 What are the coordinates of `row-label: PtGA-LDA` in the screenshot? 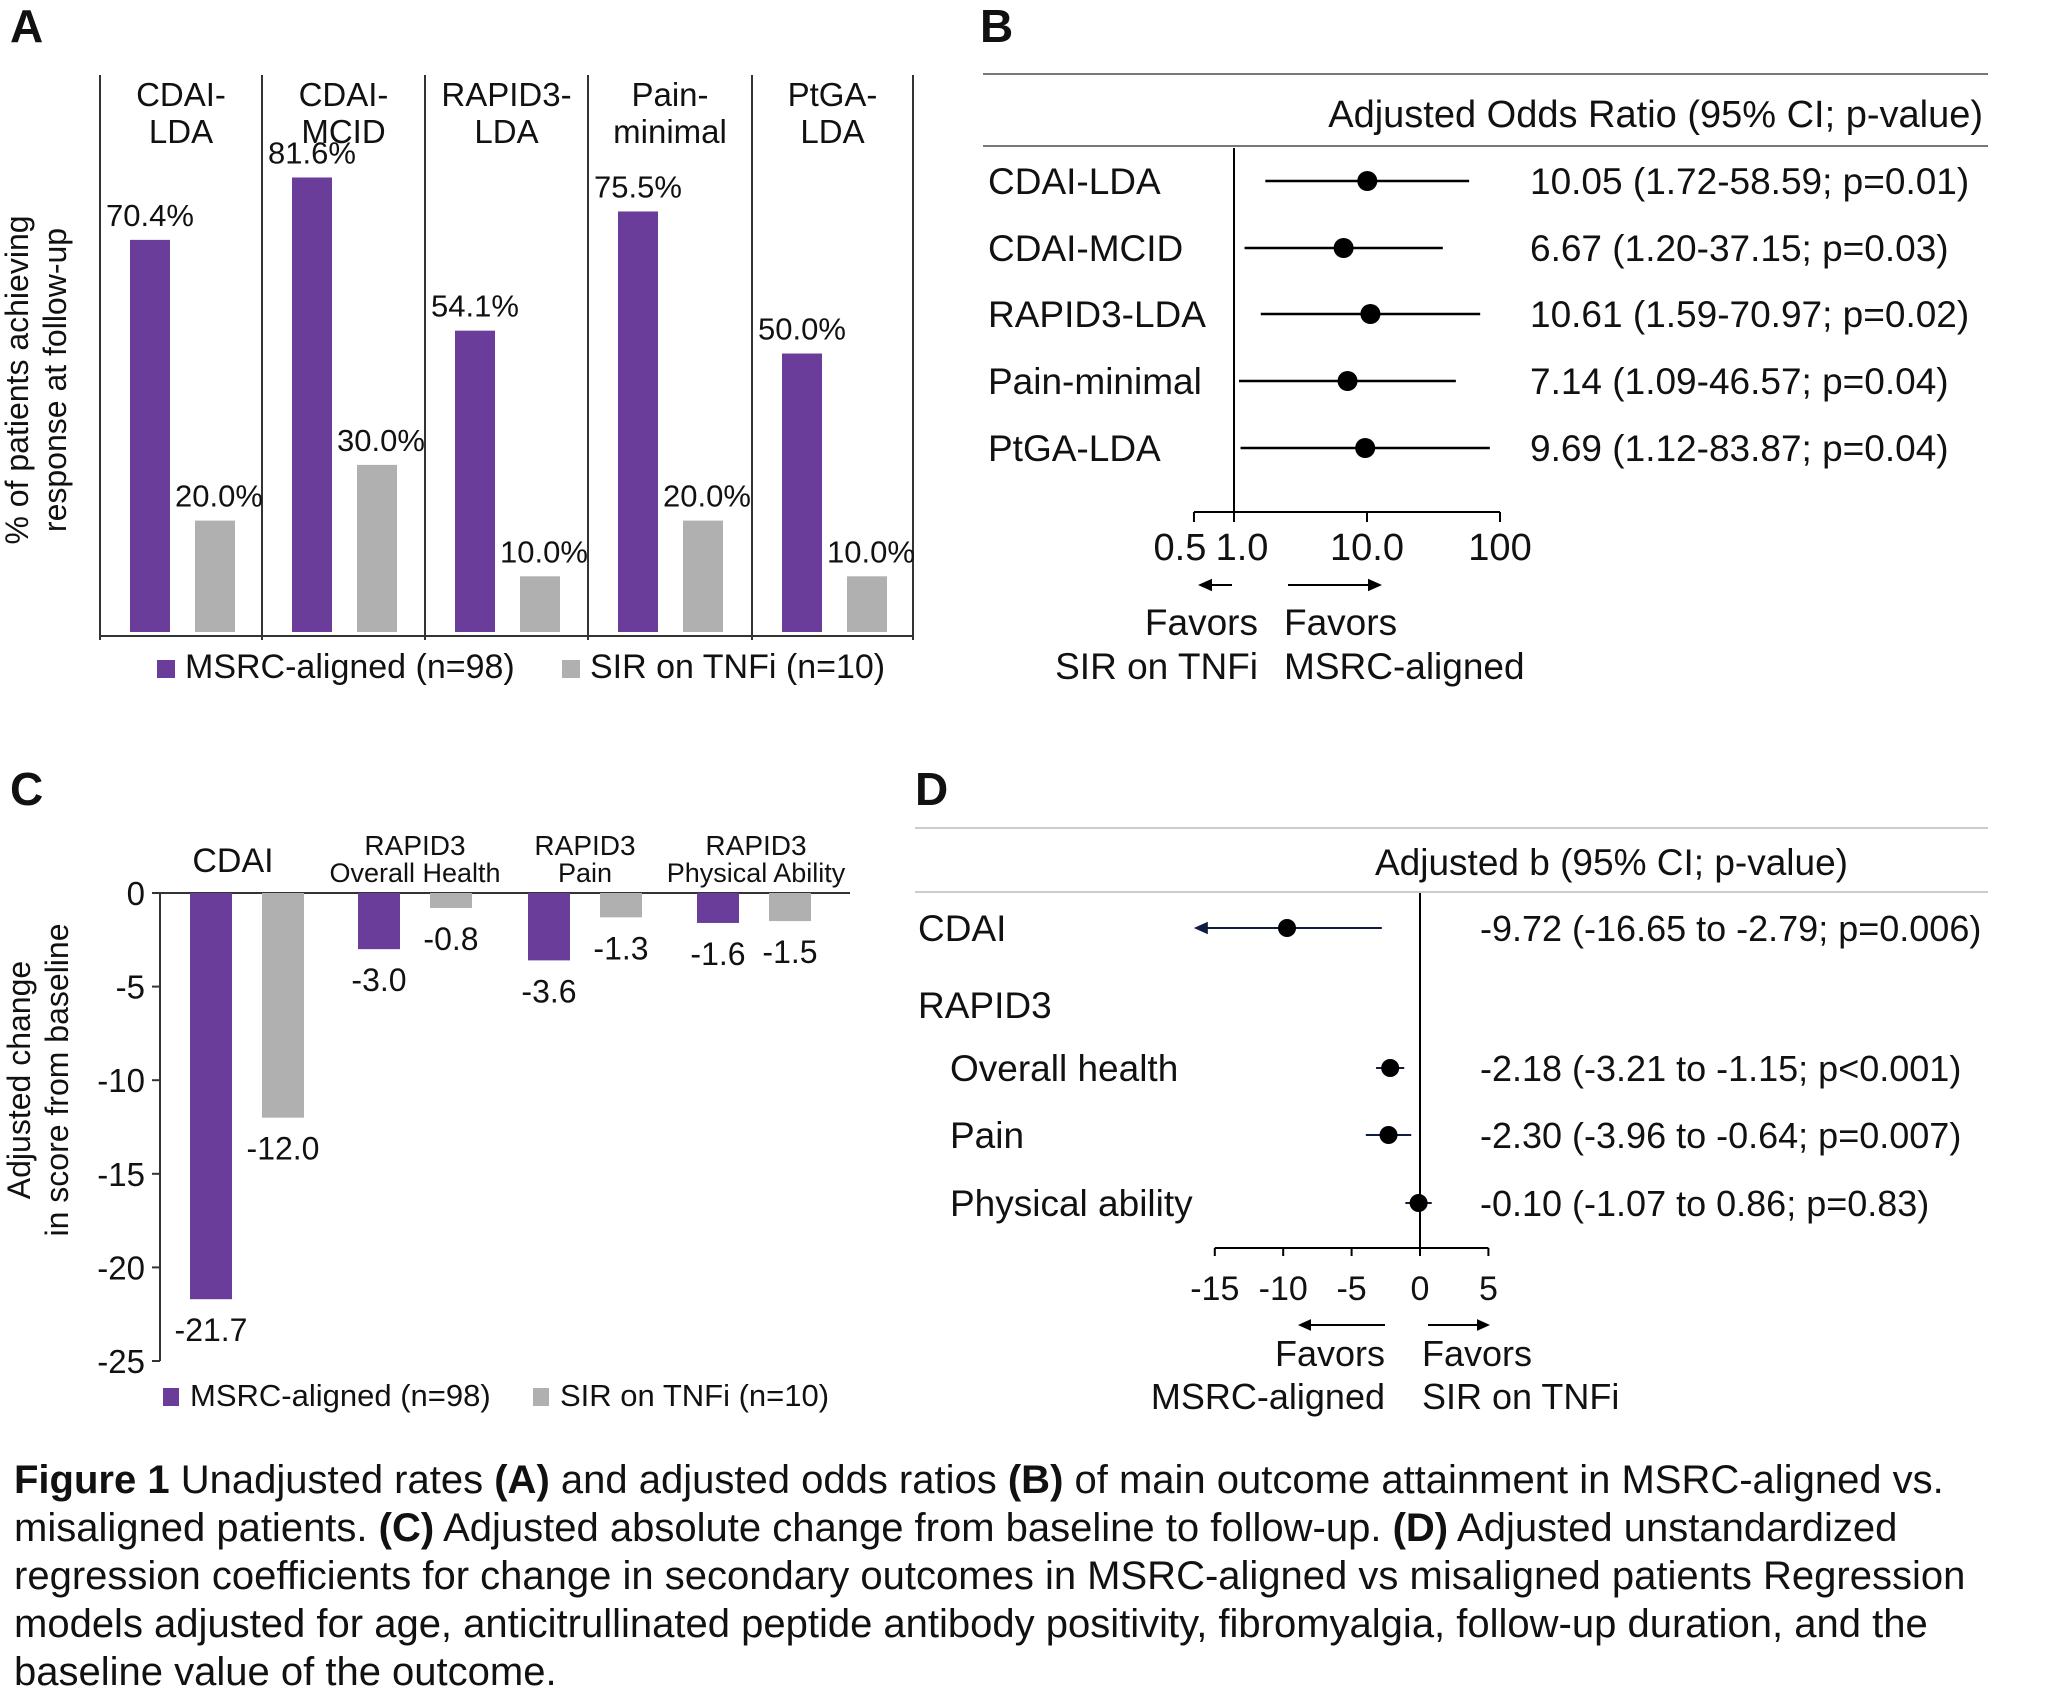 It's located at (1074, 448).